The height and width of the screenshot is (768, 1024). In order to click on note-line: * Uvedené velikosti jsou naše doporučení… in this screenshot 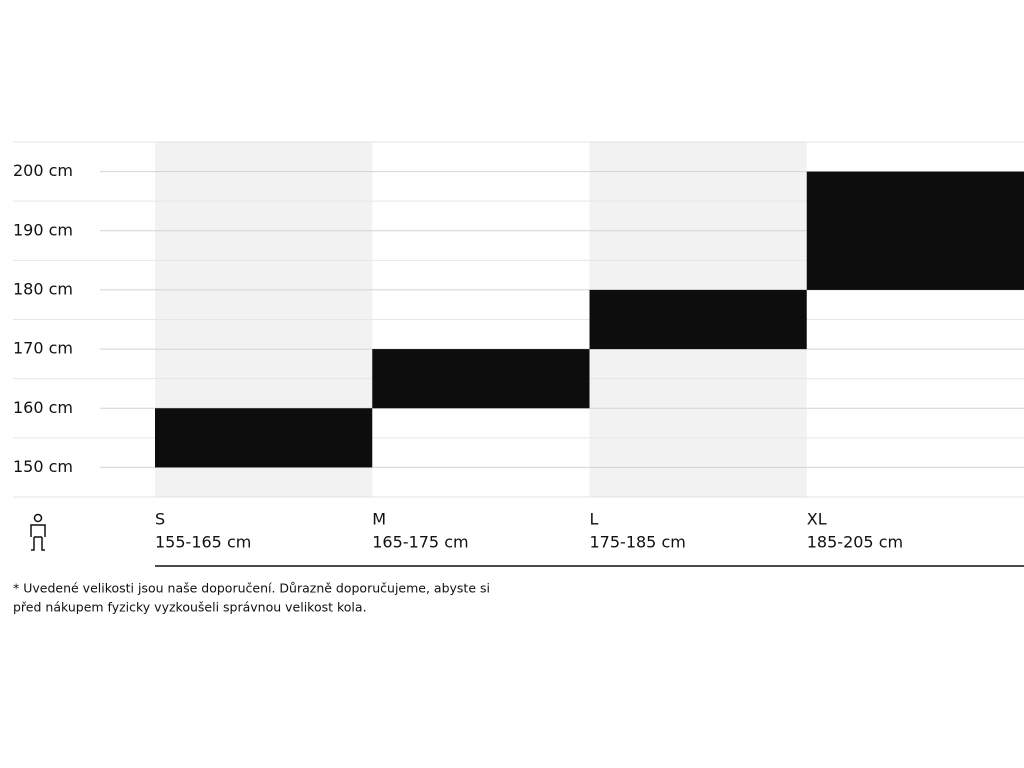, I will do `click(251, 588)`.